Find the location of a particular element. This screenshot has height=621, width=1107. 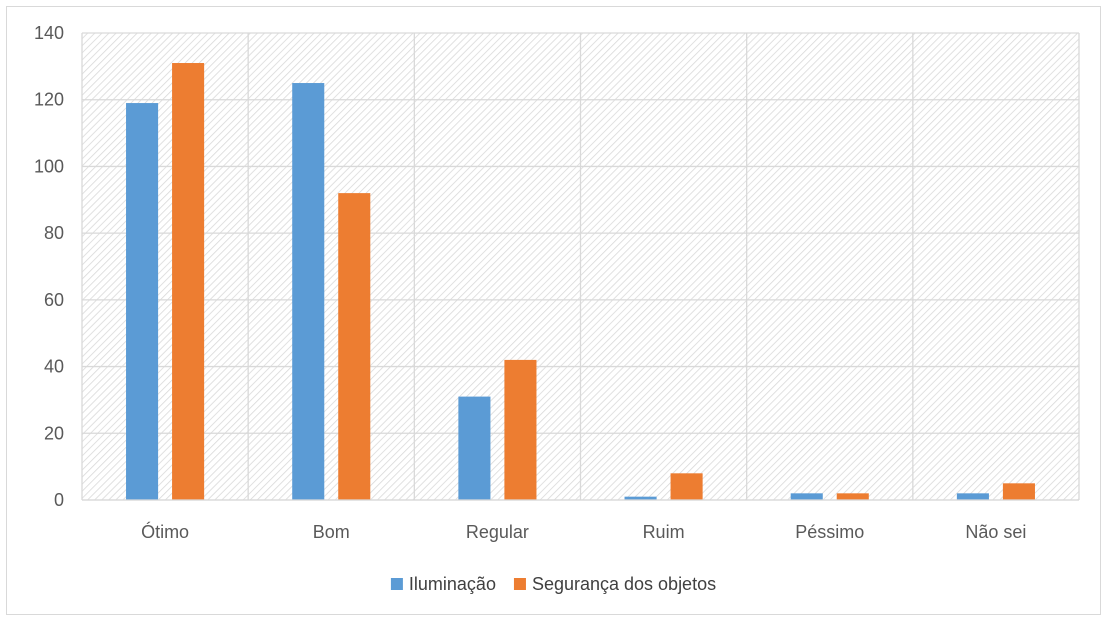

y-tick-label: 60 is located at coordinates (54, 300).